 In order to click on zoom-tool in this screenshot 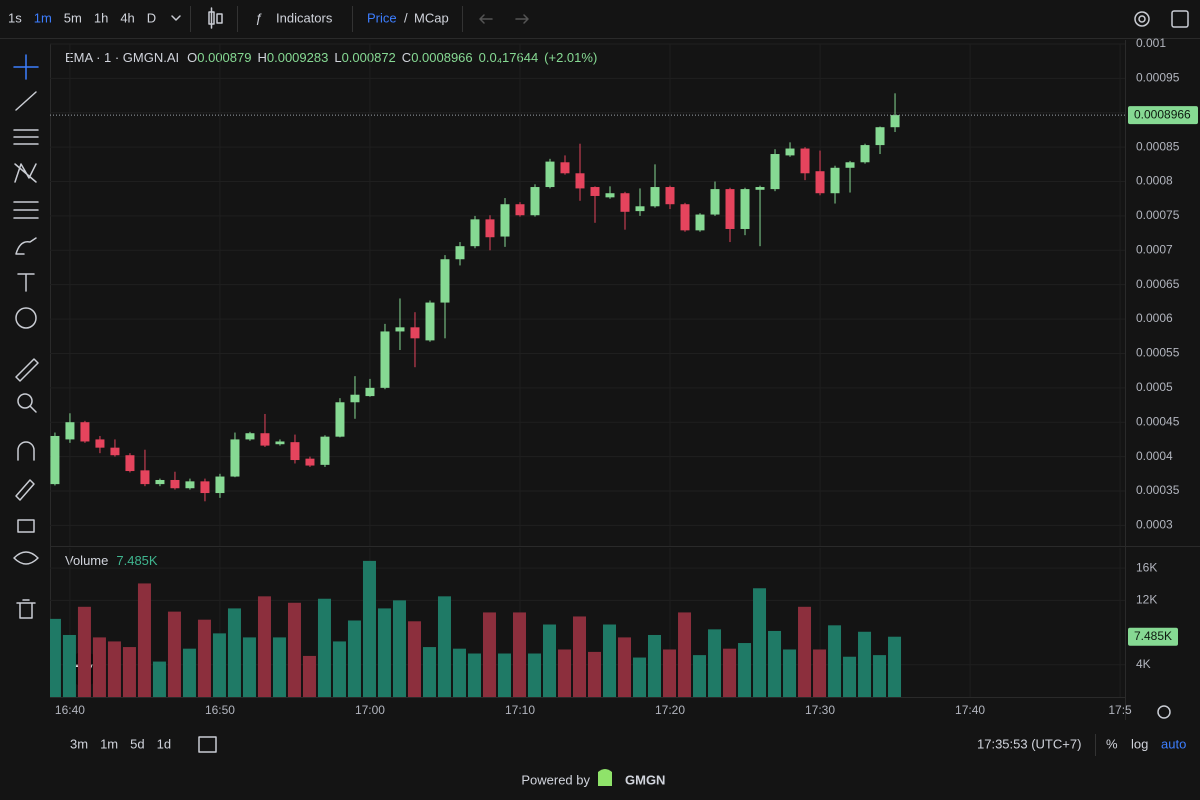, I will do `click(25, 401)`.